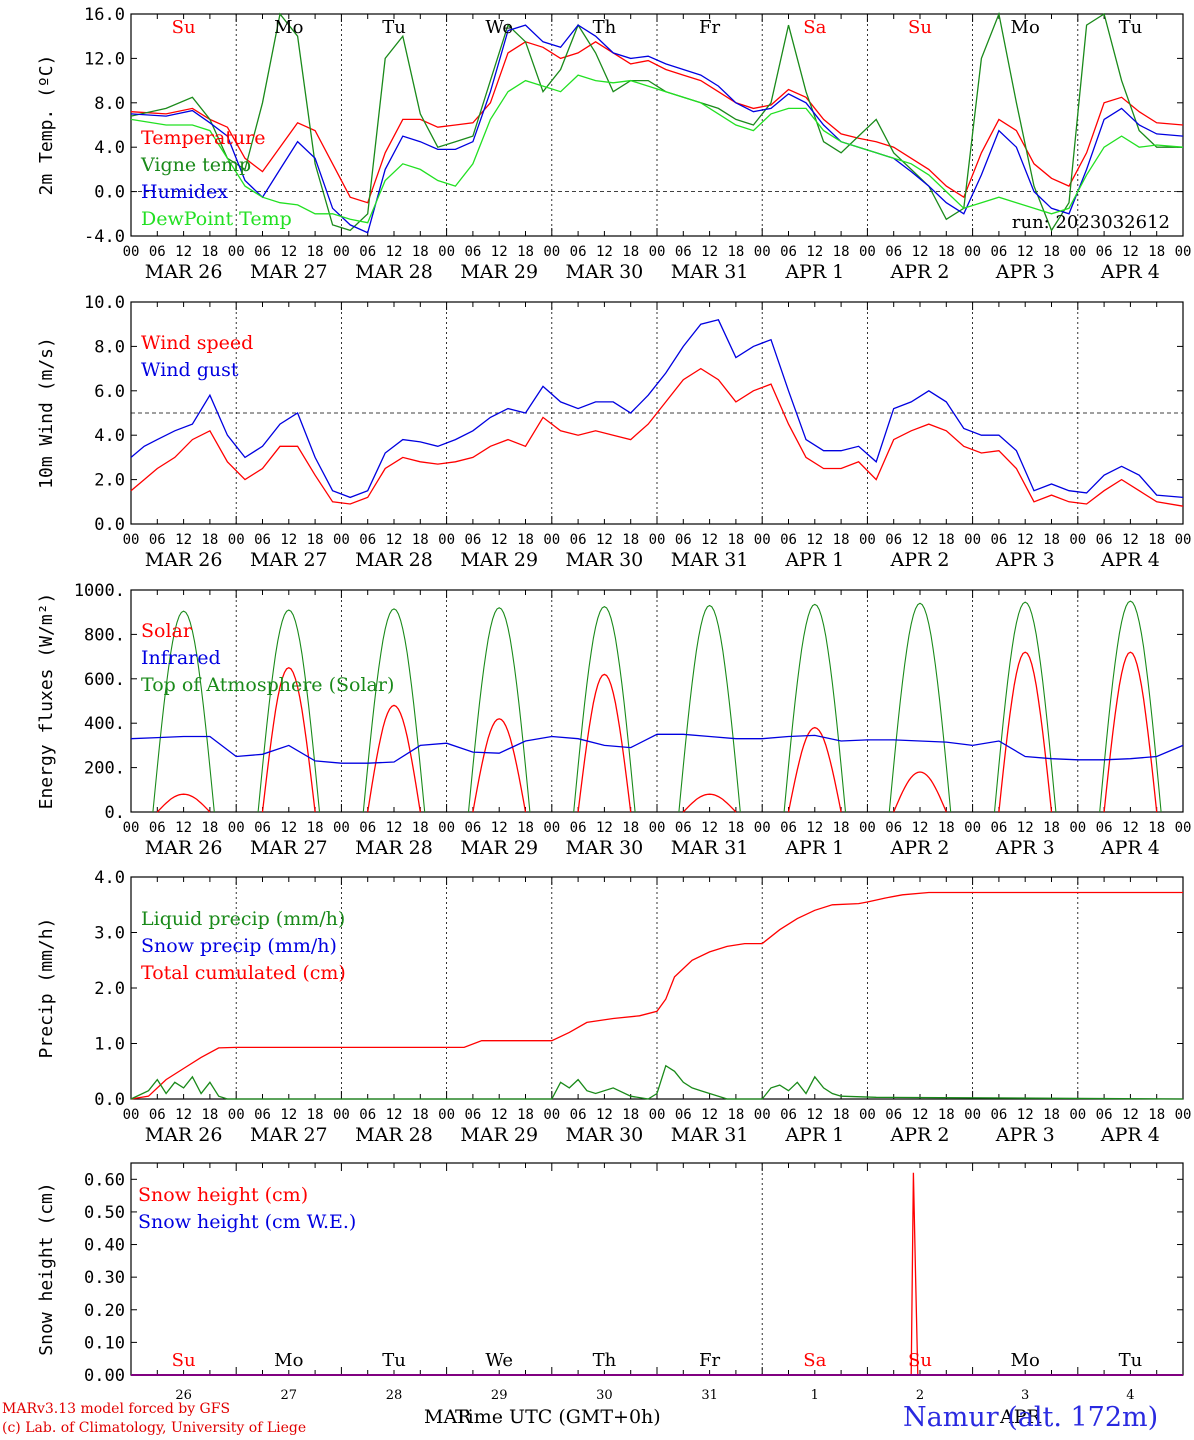  Describe the element at coordinates (920, 1395) in the screenshot. I see `day-number: 2` at that location.